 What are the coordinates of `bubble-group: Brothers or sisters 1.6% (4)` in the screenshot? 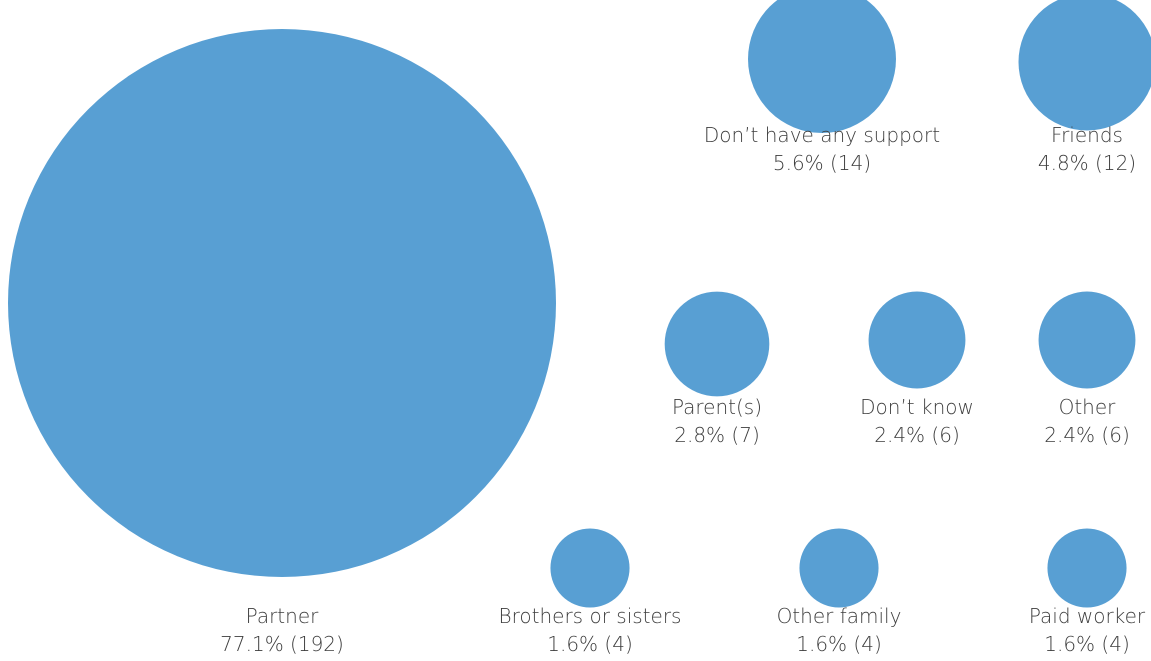 It's located at (590, 592).